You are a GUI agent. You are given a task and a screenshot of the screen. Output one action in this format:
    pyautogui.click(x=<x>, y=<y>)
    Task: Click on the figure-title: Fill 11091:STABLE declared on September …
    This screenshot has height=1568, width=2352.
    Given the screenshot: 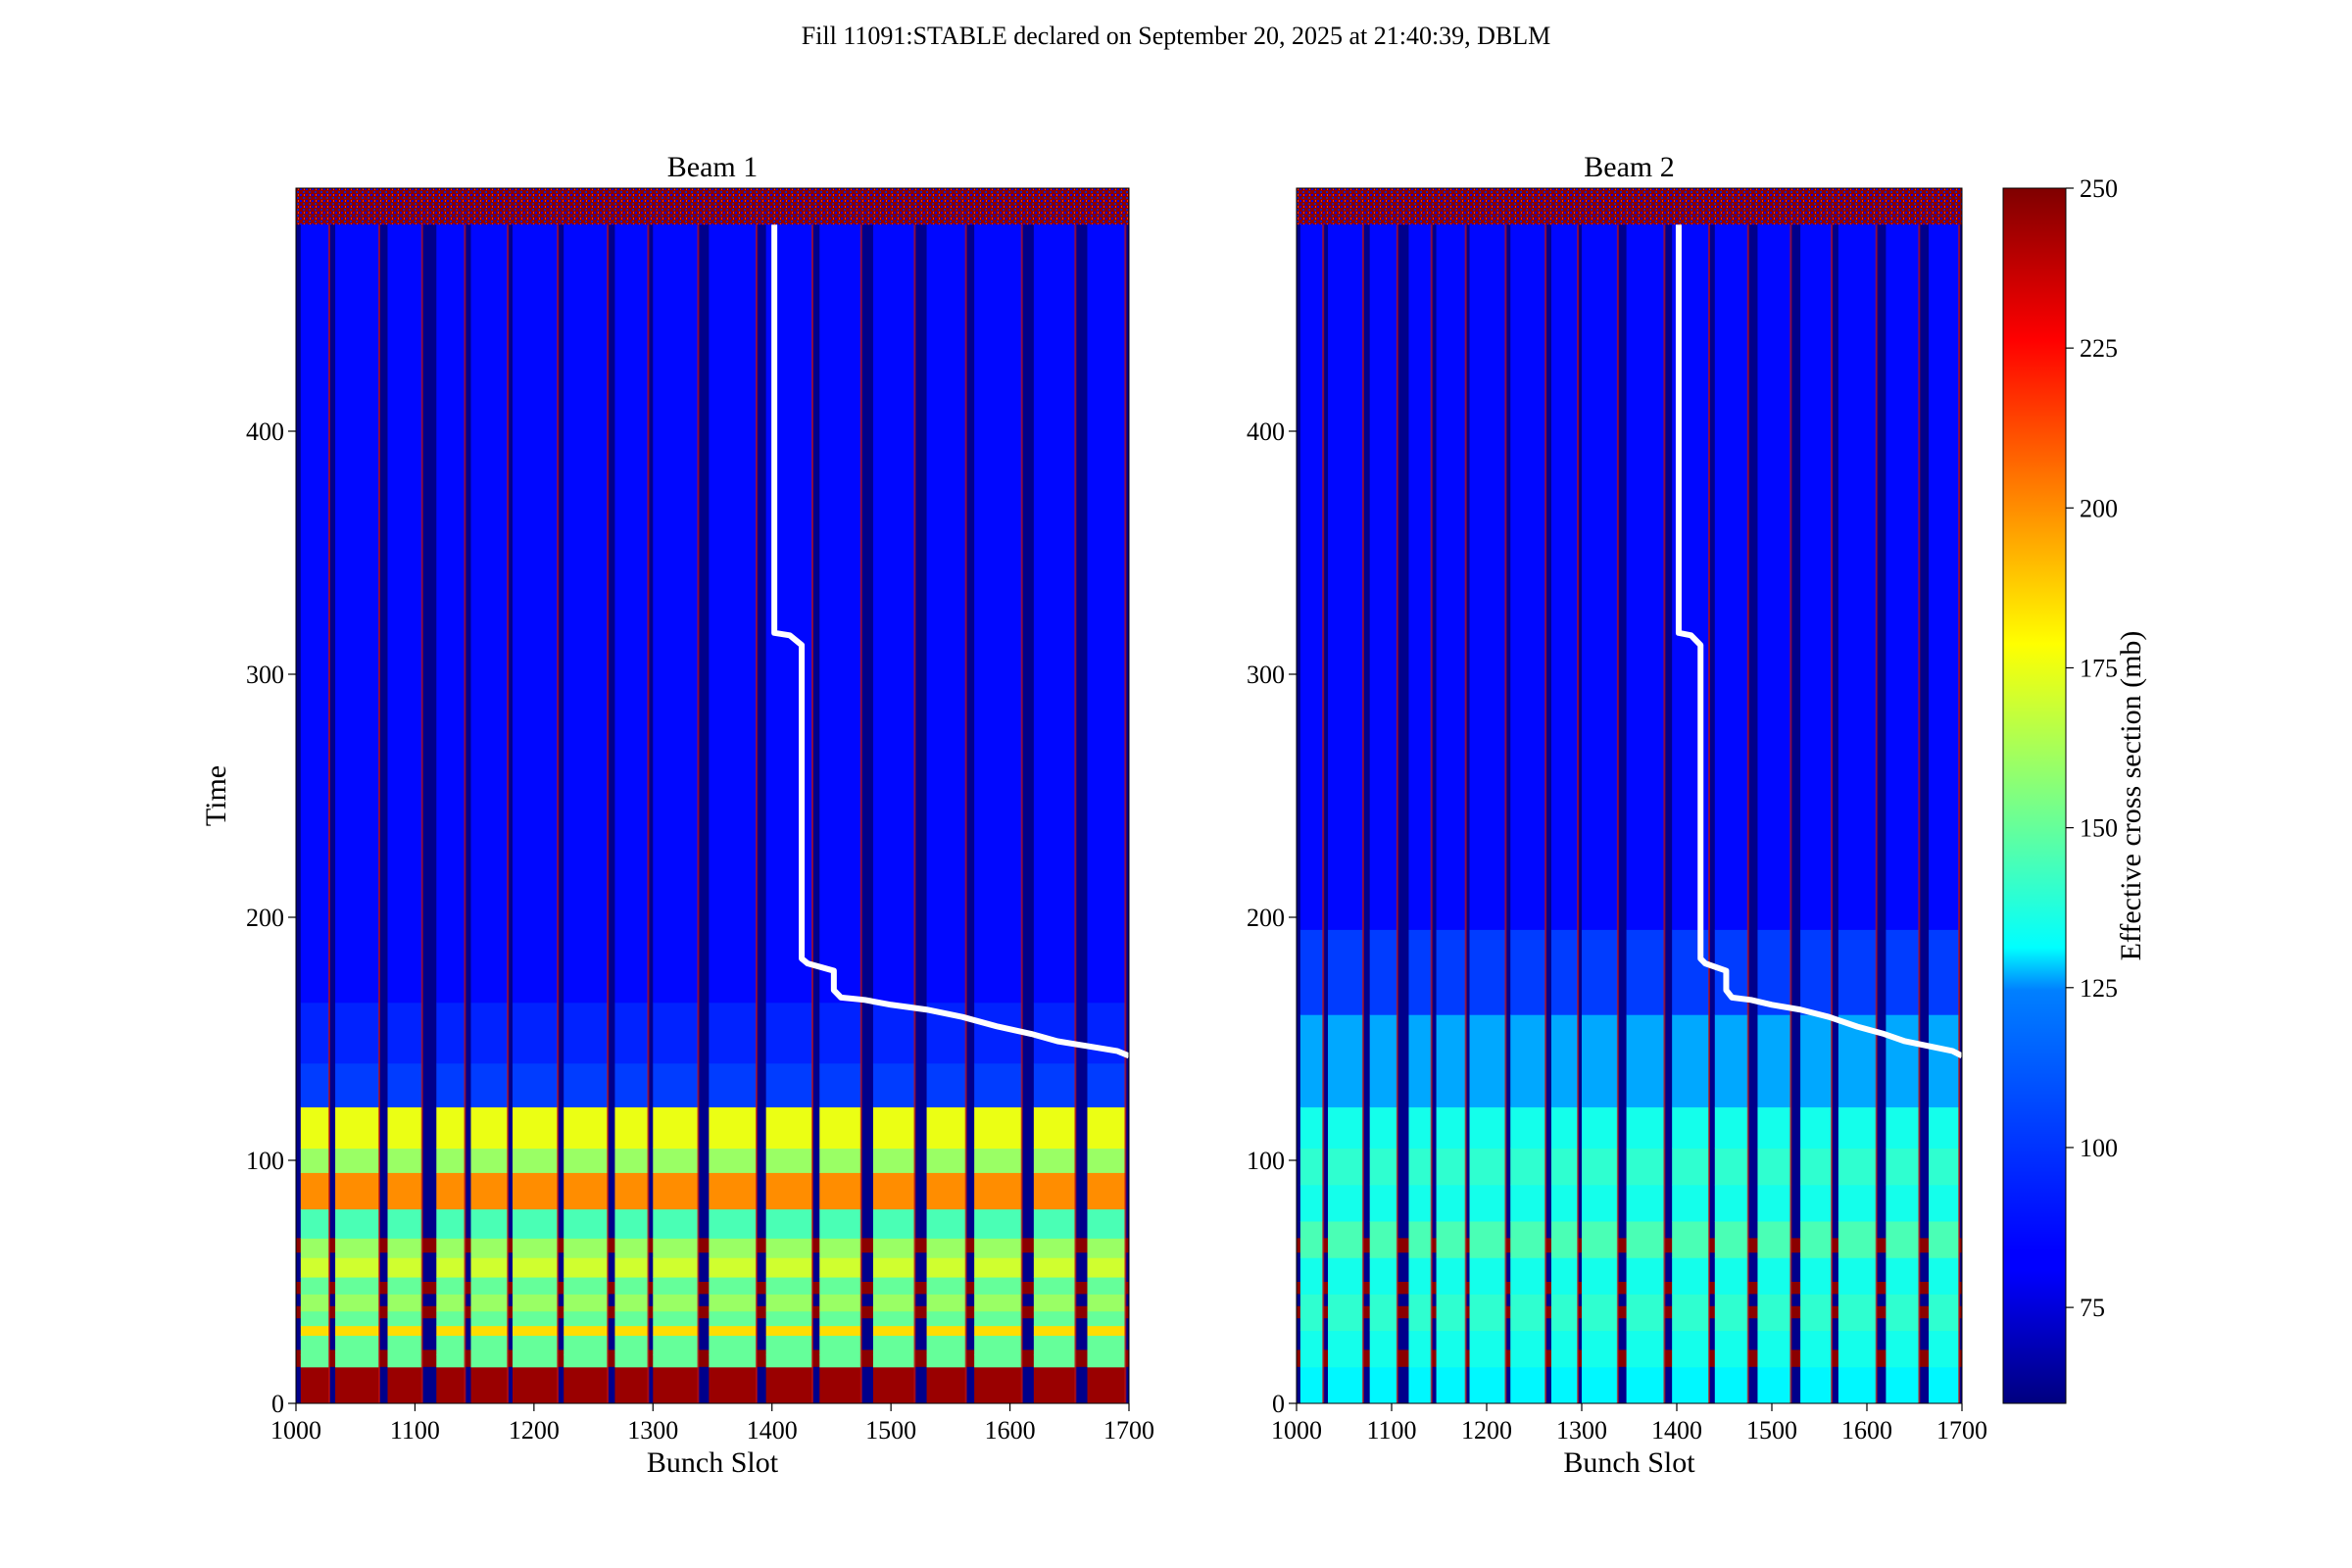 What is the action you would take?
    pyautogui.click(x=1176, y=36)
    